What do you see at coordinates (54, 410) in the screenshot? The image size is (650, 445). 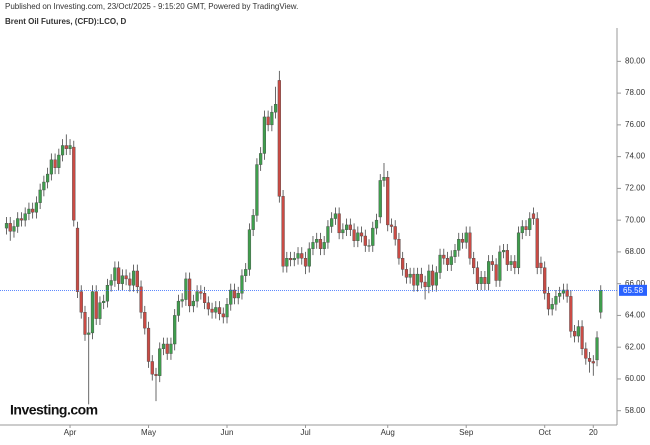 I see `logo: Investing.com` at bounding box center [54, 410].